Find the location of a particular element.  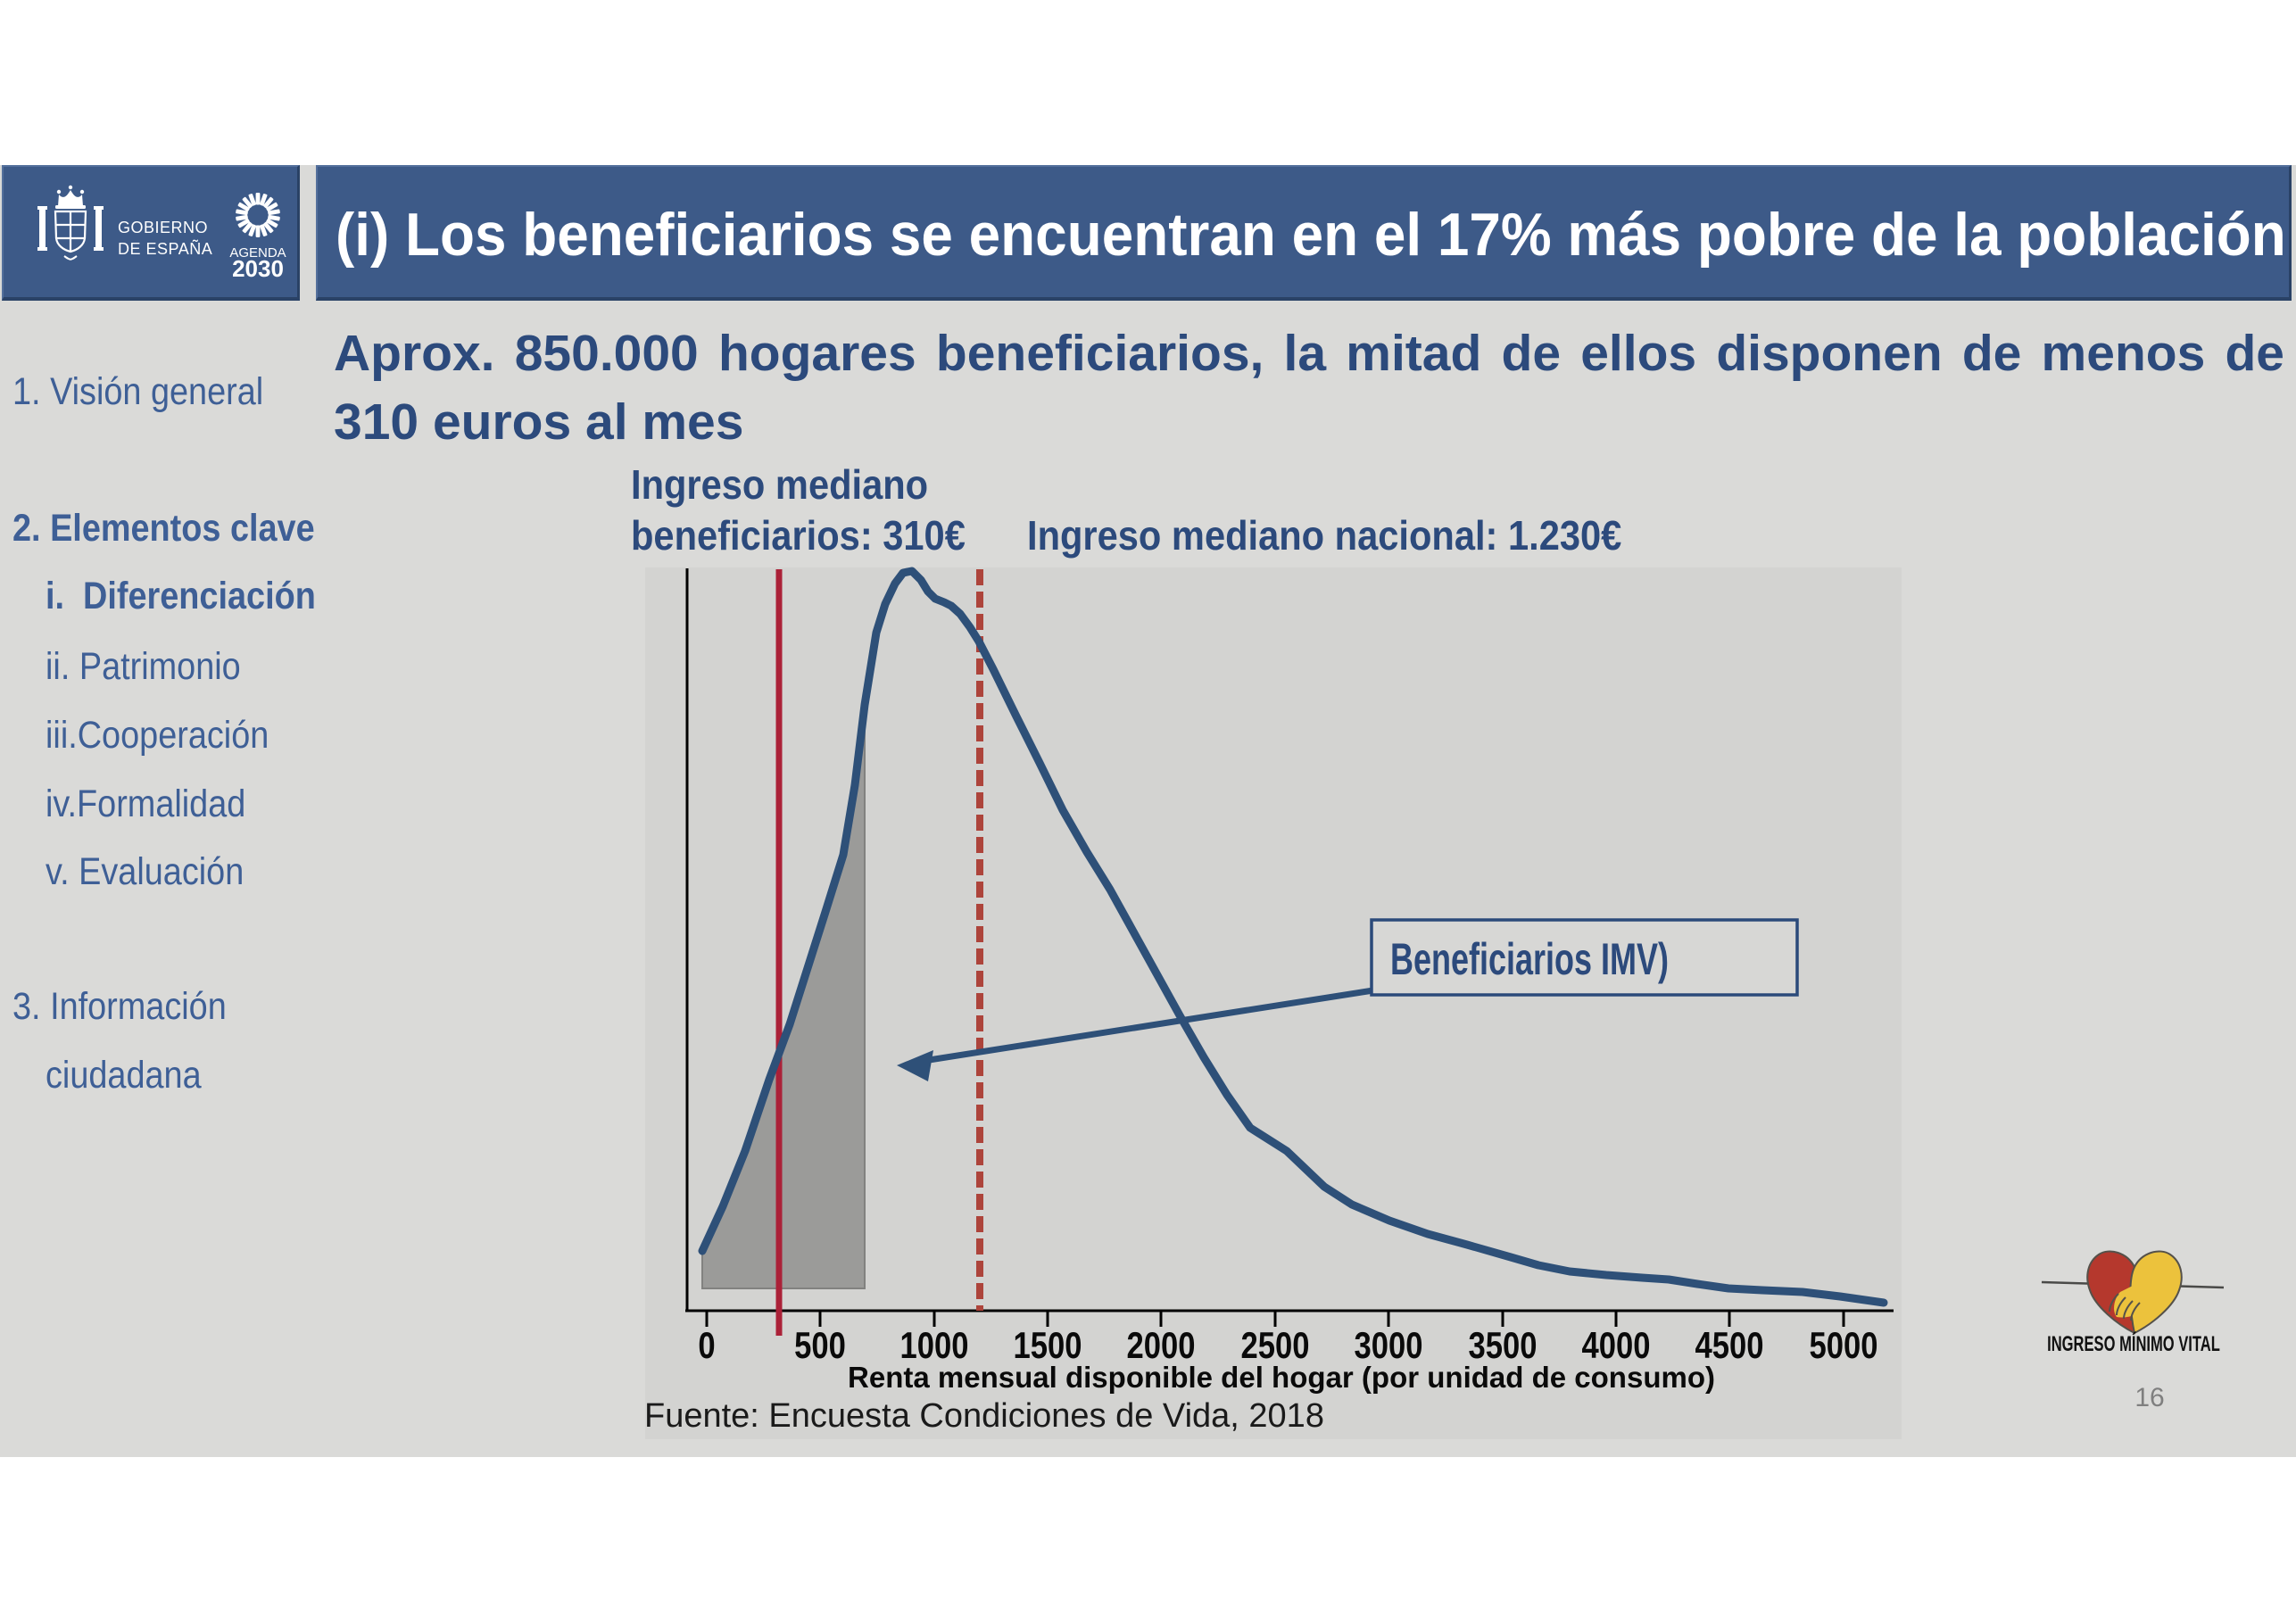

svg-text: 1000 is located at coordinates (935, 1346).